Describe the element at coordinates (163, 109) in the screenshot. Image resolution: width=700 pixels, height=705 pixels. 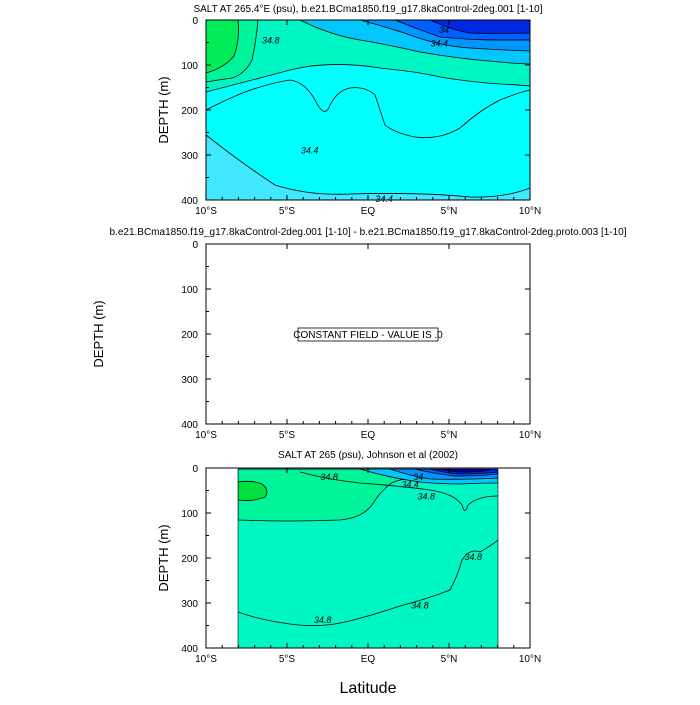
I see `panel1-ylabel: DEPTH (m)` at that location.